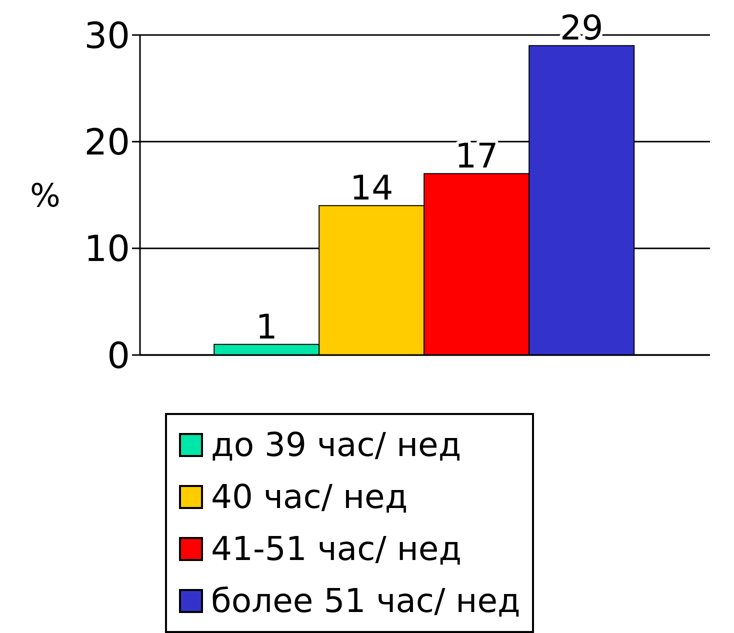 This screenshot has width=734, height=633. What do you see at coordinates (365, 601) in the screenshot?
I see `legend-label: более 51 час/ нед` at bounding box center [365, 601].